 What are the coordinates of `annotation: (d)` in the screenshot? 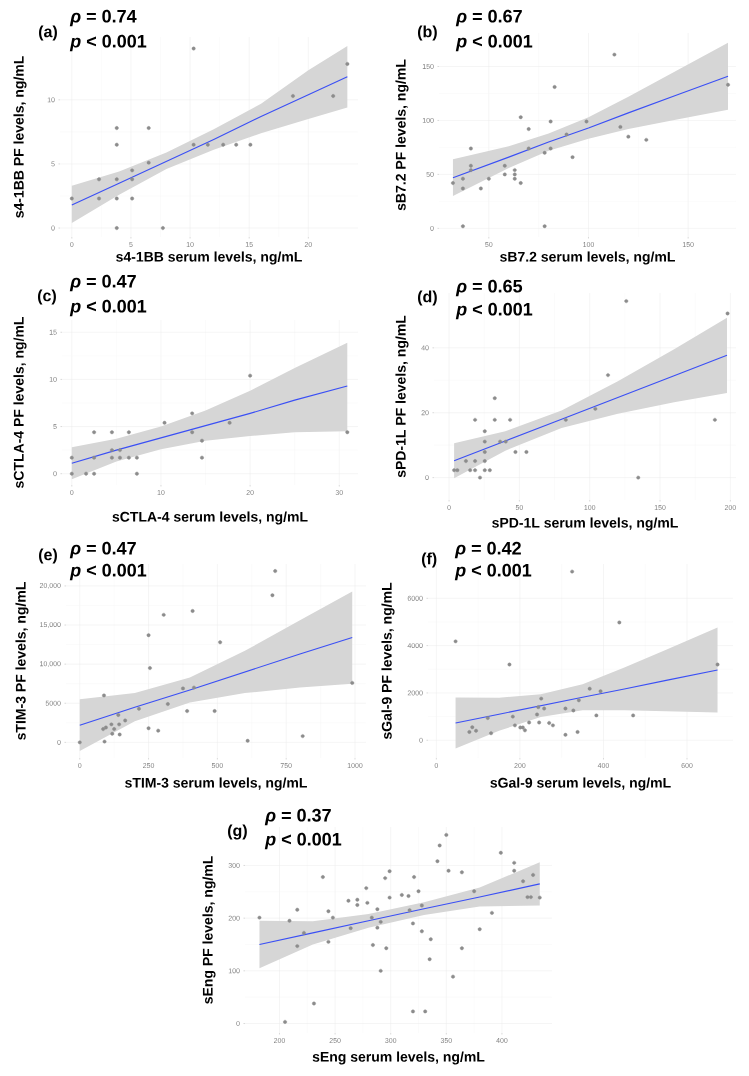 It's located at (427, 298).